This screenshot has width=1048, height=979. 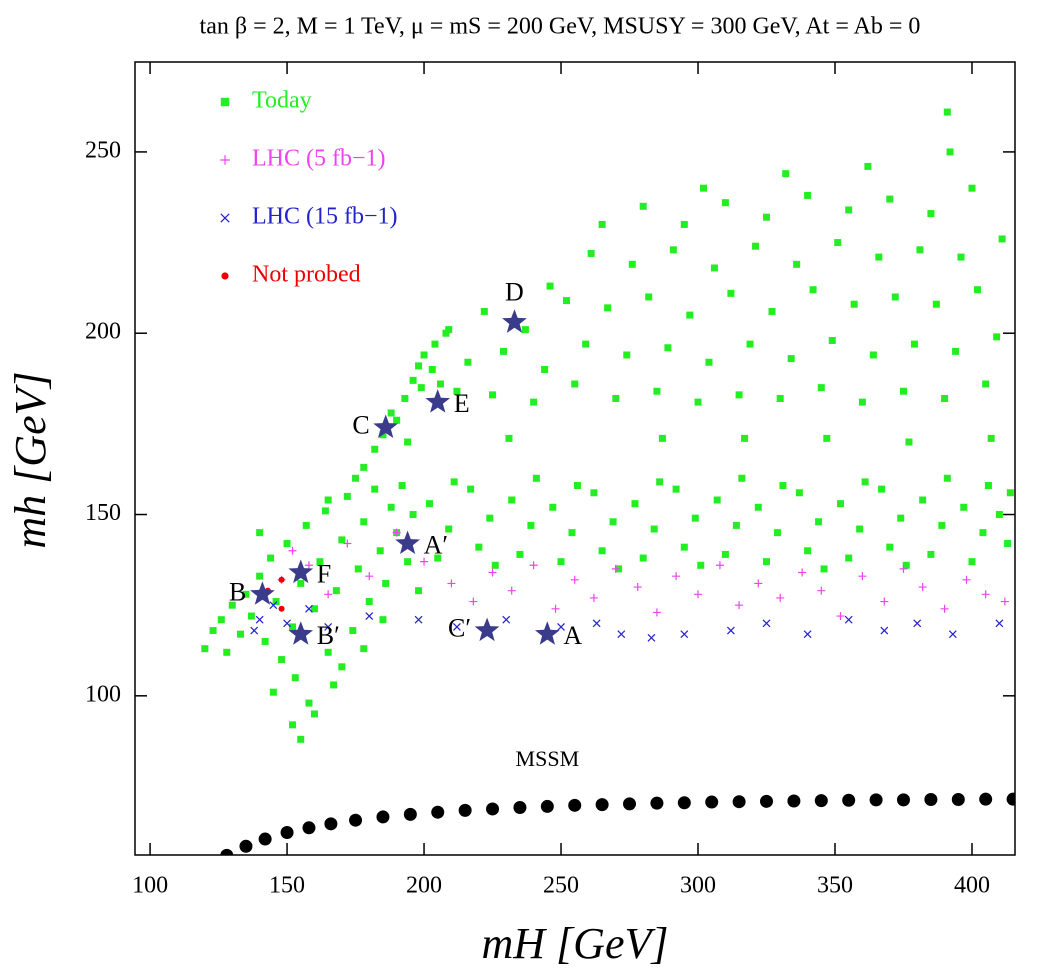 I want to click on legend-label: Today, so click(x=282, y=101).